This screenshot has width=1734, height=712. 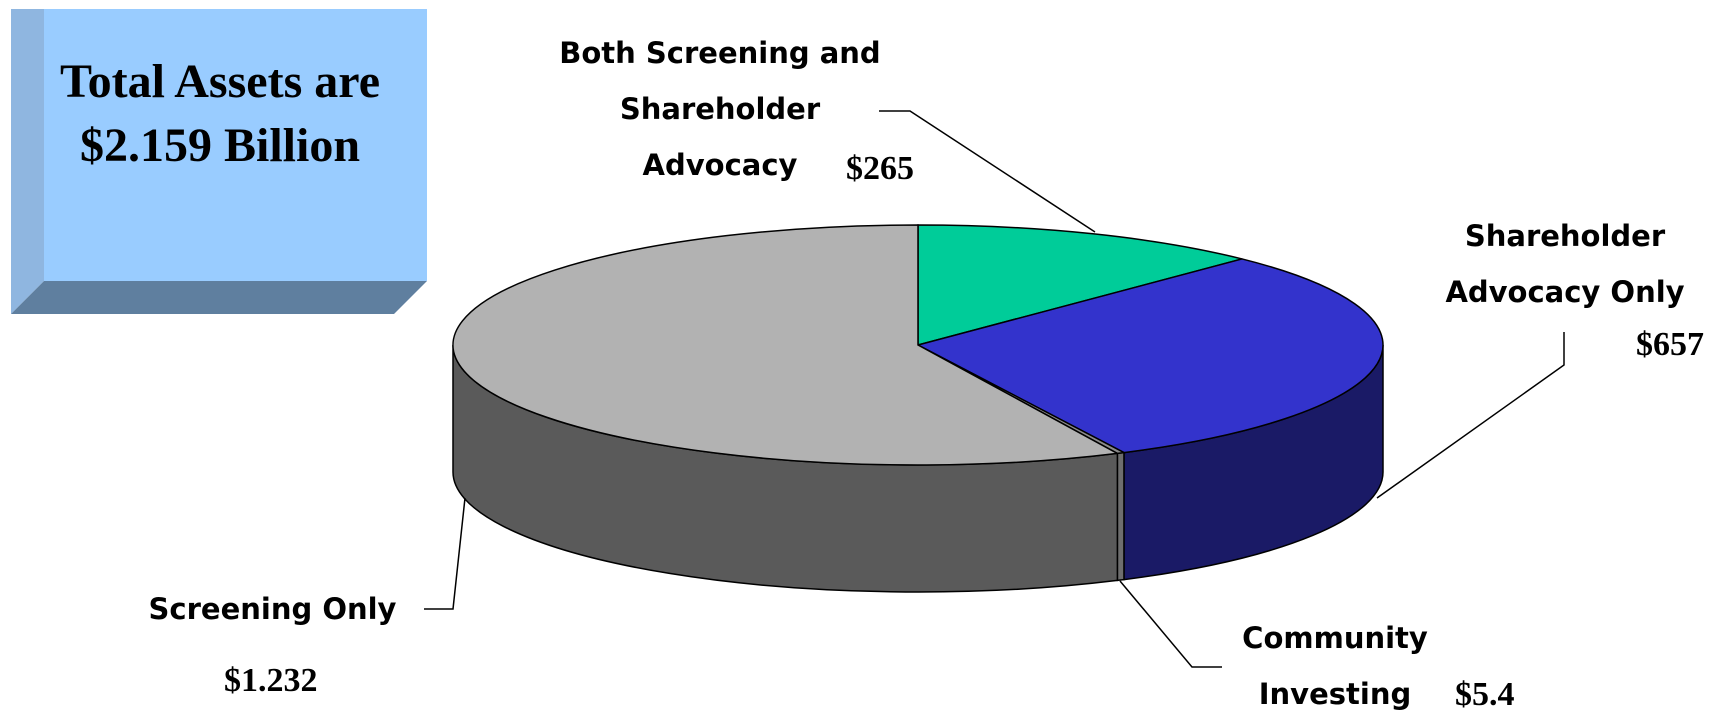 I want to click on slice-label: Shareholder Advocacy Only, so click(x=1565, y=264).